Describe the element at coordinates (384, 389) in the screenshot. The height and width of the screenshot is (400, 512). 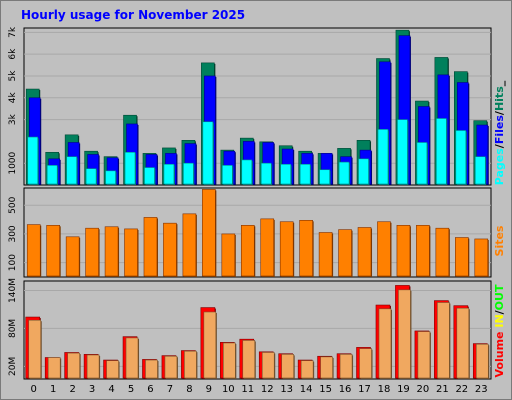
I see `x-tick-label: 18` at that location.